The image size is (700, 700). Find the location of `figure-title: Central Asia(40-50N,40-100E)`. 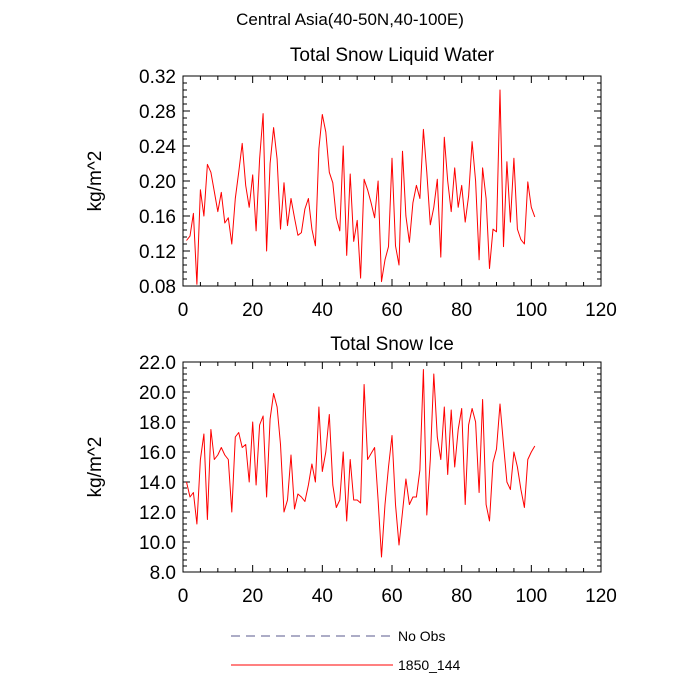

figure-title: Central Asia(40-50N,40-100E) is located at coordinates (350, 19).